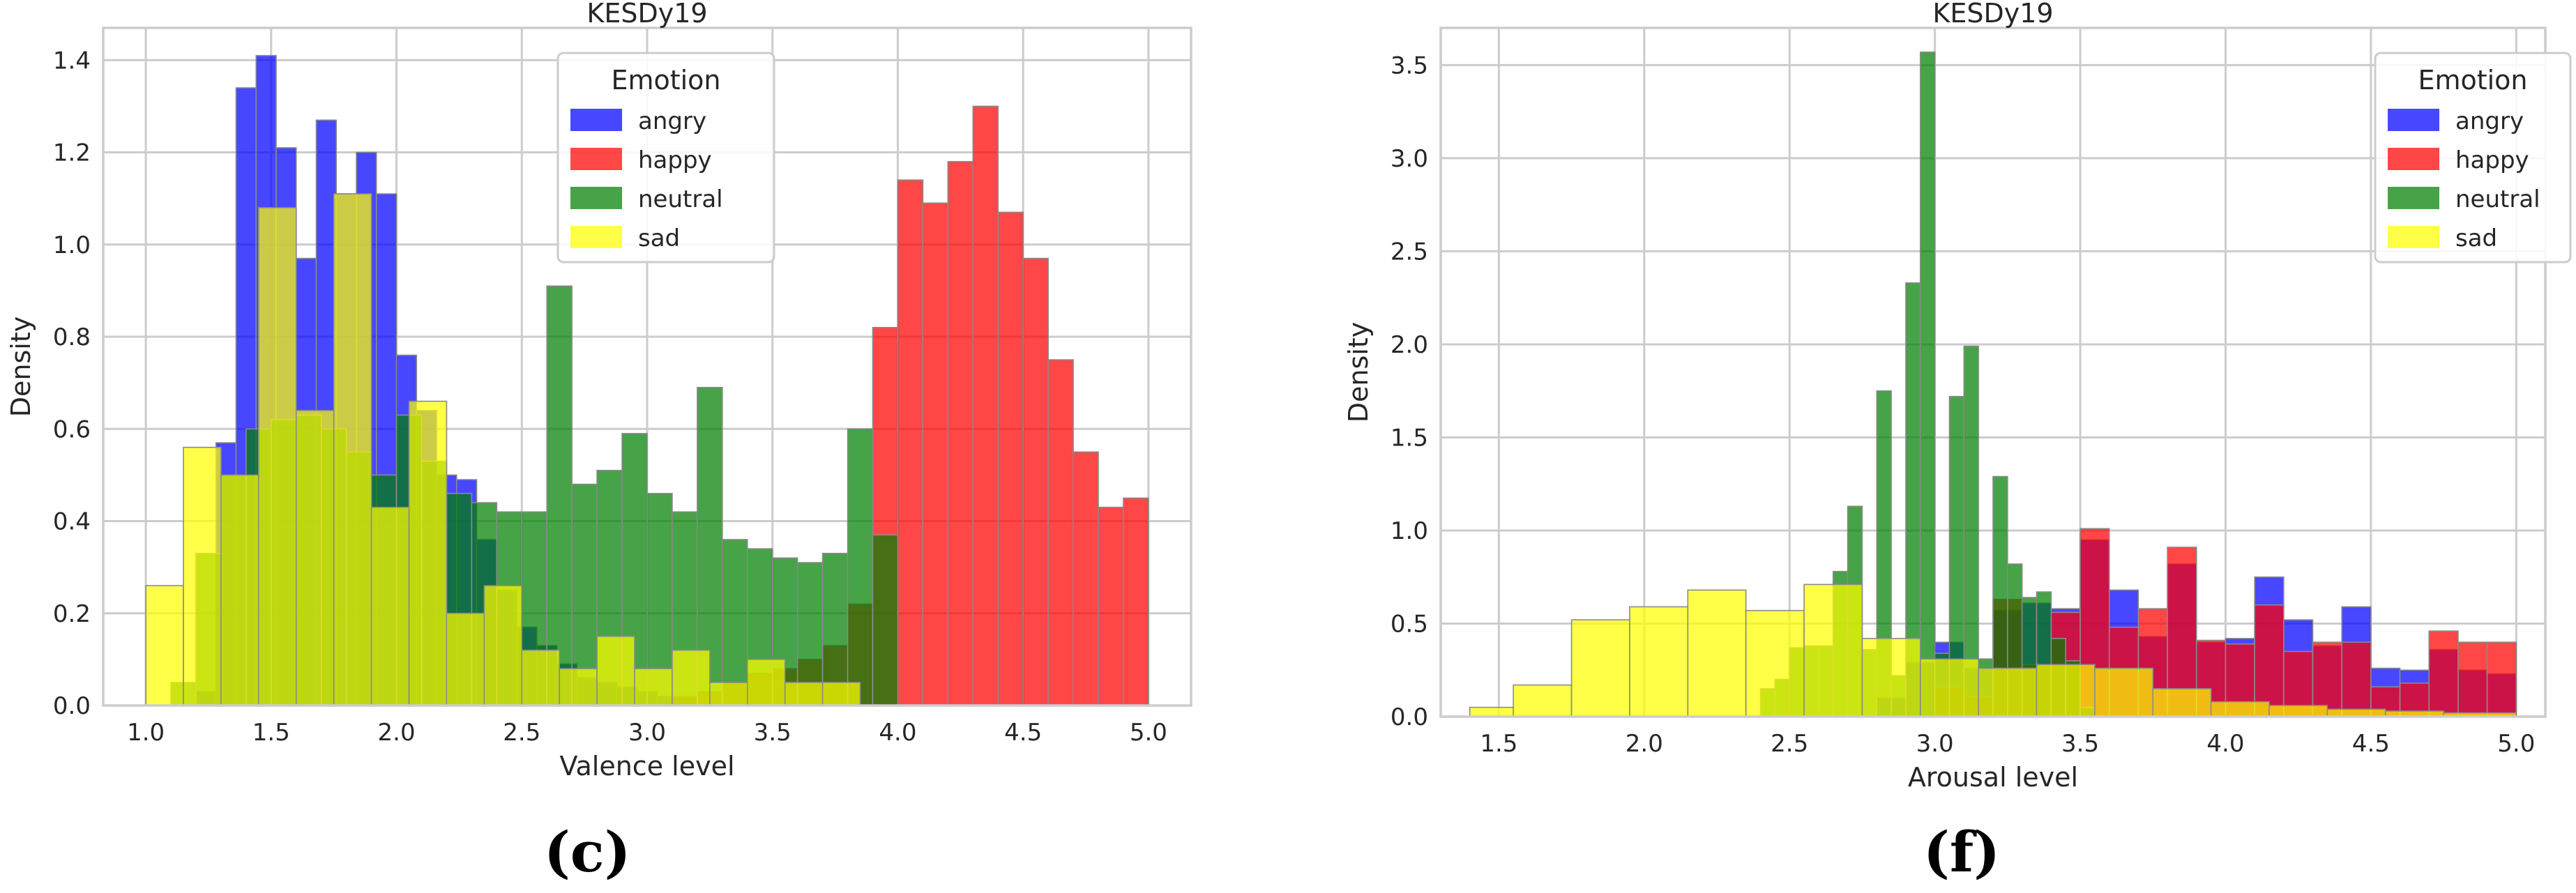 This screenshot has width=2576, height=893. I want to click on y-tick-label: 2.5, so click(1409, 252).